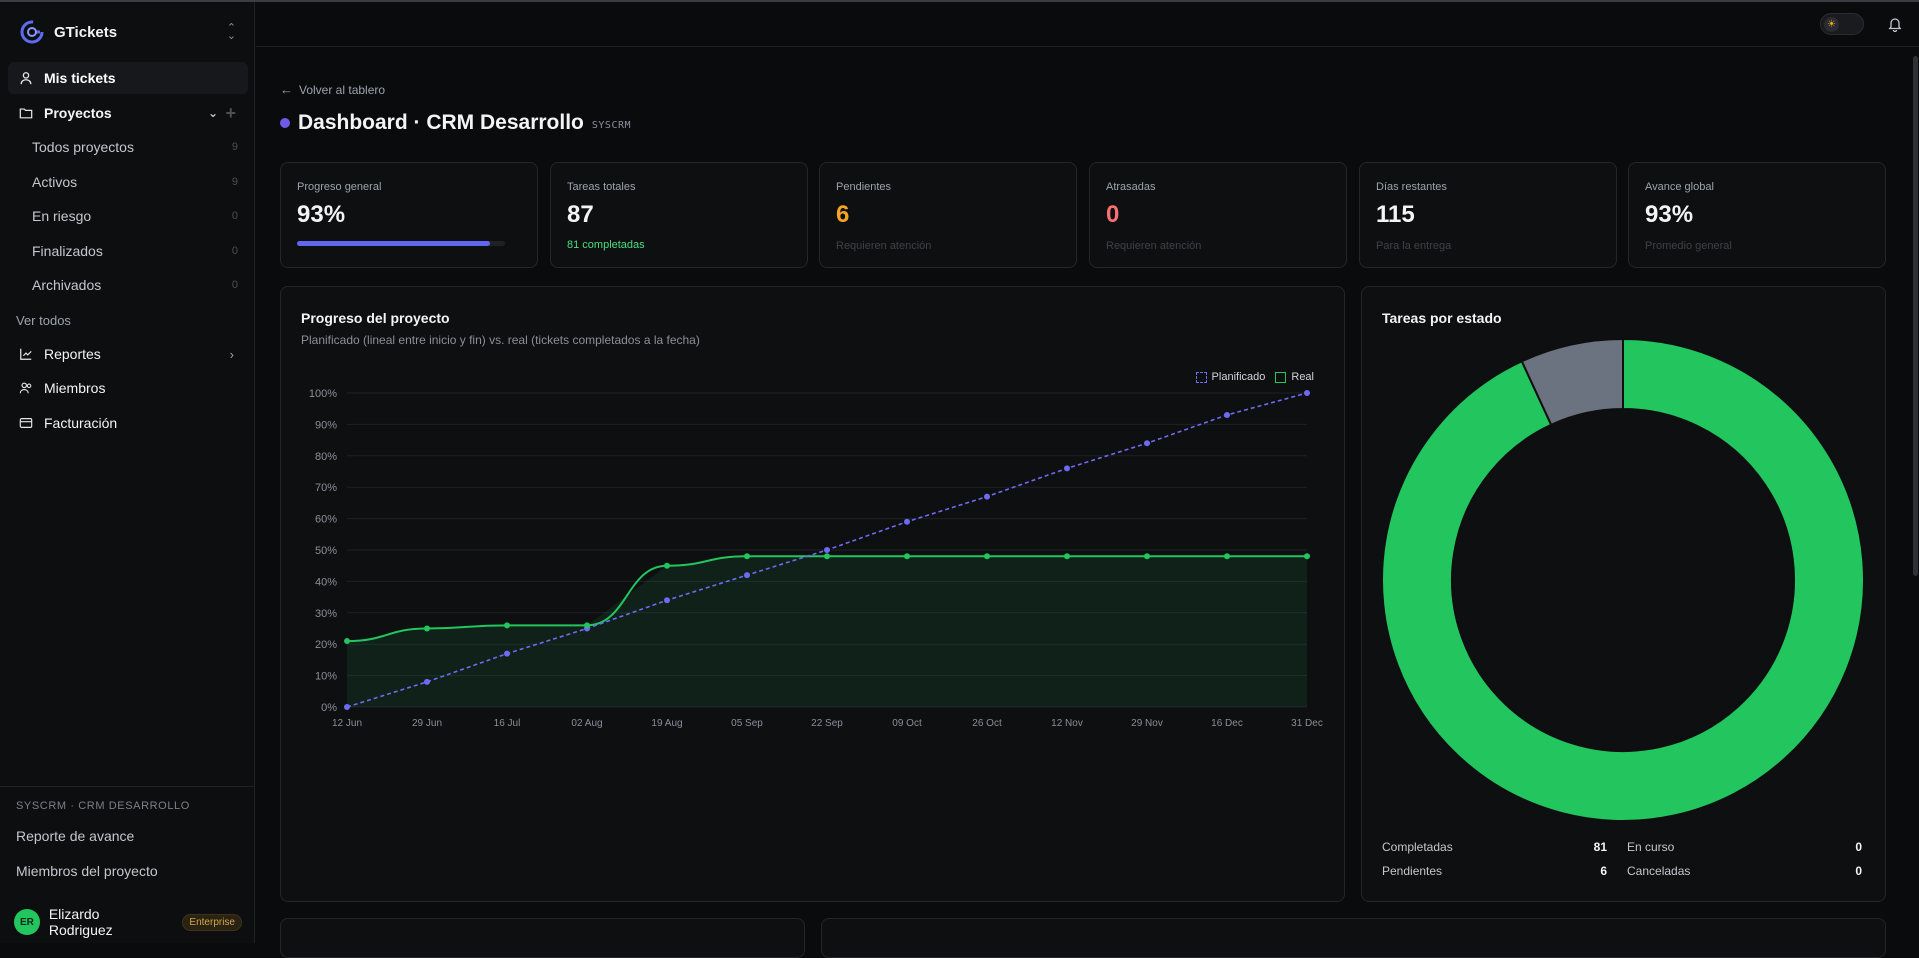 The image size is (1919, 958). What do you see at coordinates (601, 187) in the screenshot?
I see `stat-label: Tareas totales` at bounding box center [601, 187].